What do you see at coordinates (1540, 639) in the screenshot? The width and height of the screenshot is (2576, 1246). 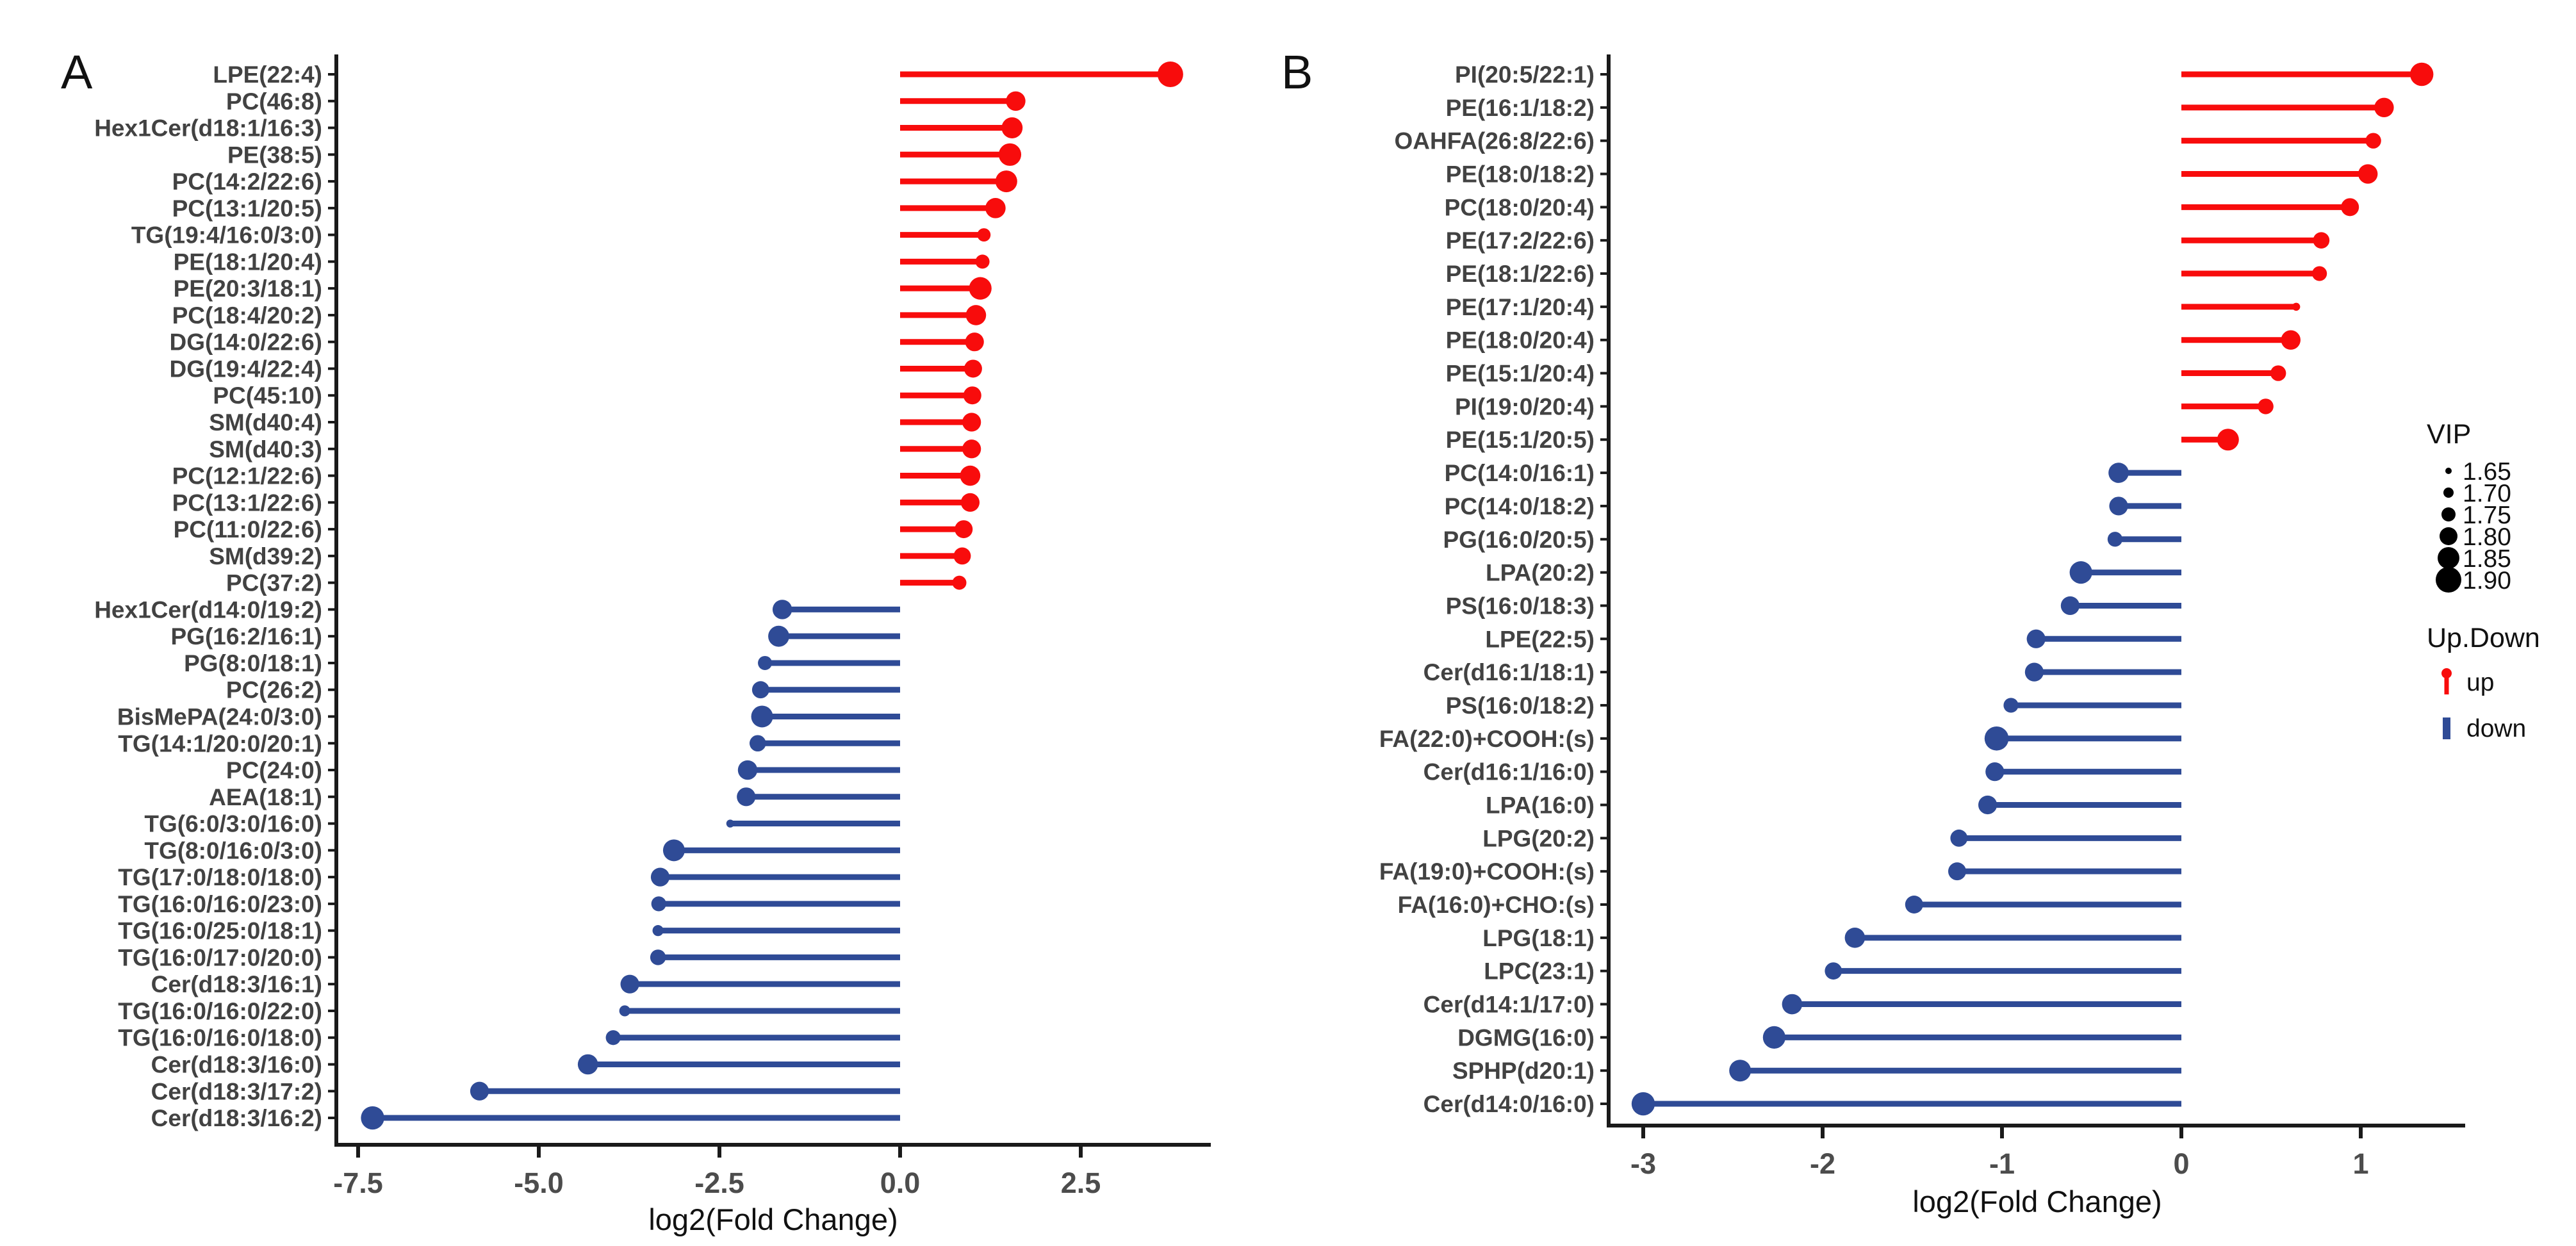 I see `row-label: LPE(22:5)` at bounding box center [1540, 639].